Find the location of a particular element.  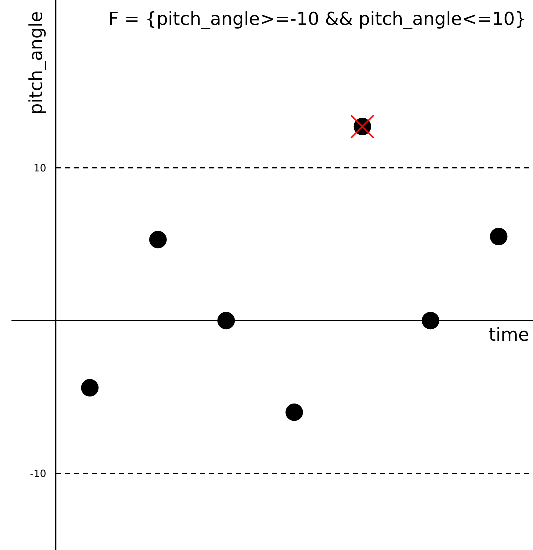

x-axis-title: time is located at coordinates (509, 334).